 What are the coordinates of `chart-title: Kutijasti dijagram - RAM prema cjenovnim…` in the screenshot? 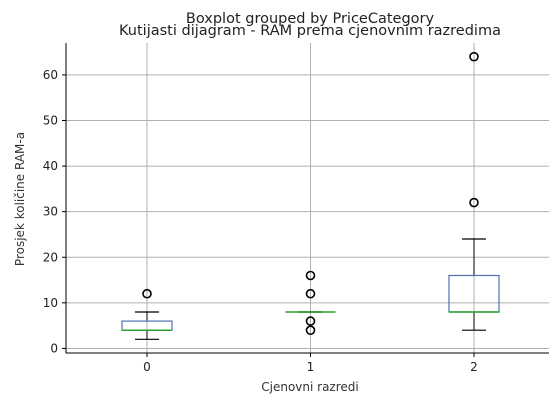 It's located at (310, 31).